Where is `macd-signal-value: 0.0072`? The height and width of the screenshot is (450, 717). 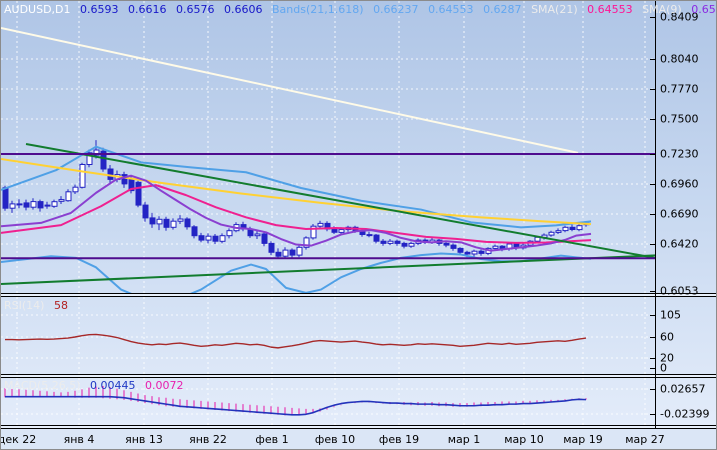 macd-signal-value: 0.0072 is located at coordinates (164, 385).